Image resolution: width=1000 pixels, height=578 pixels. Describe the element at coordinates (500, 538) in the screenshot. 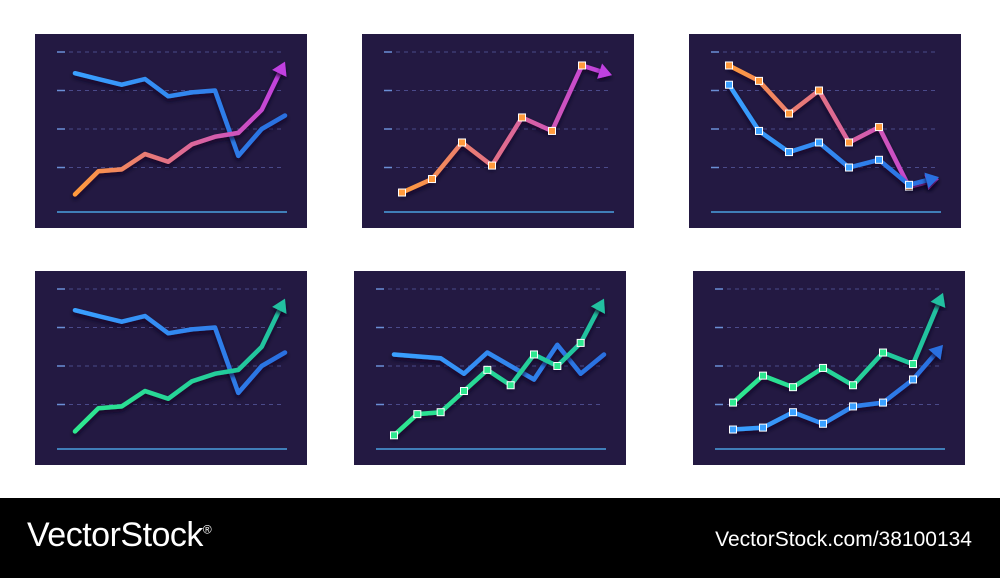

I see `watermark-footer: VectorStock® VectorStock.com/38100134` at that location.